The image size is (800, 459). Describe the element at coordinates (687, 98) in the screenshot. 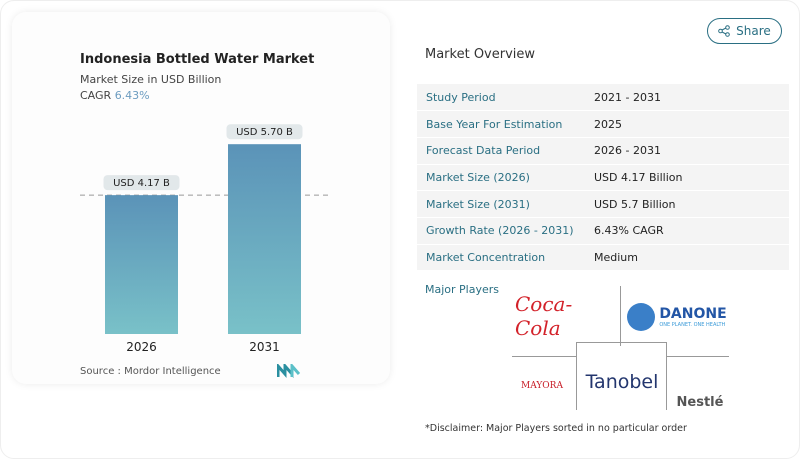

I see `row-value: 2021 - 2031` at that location.